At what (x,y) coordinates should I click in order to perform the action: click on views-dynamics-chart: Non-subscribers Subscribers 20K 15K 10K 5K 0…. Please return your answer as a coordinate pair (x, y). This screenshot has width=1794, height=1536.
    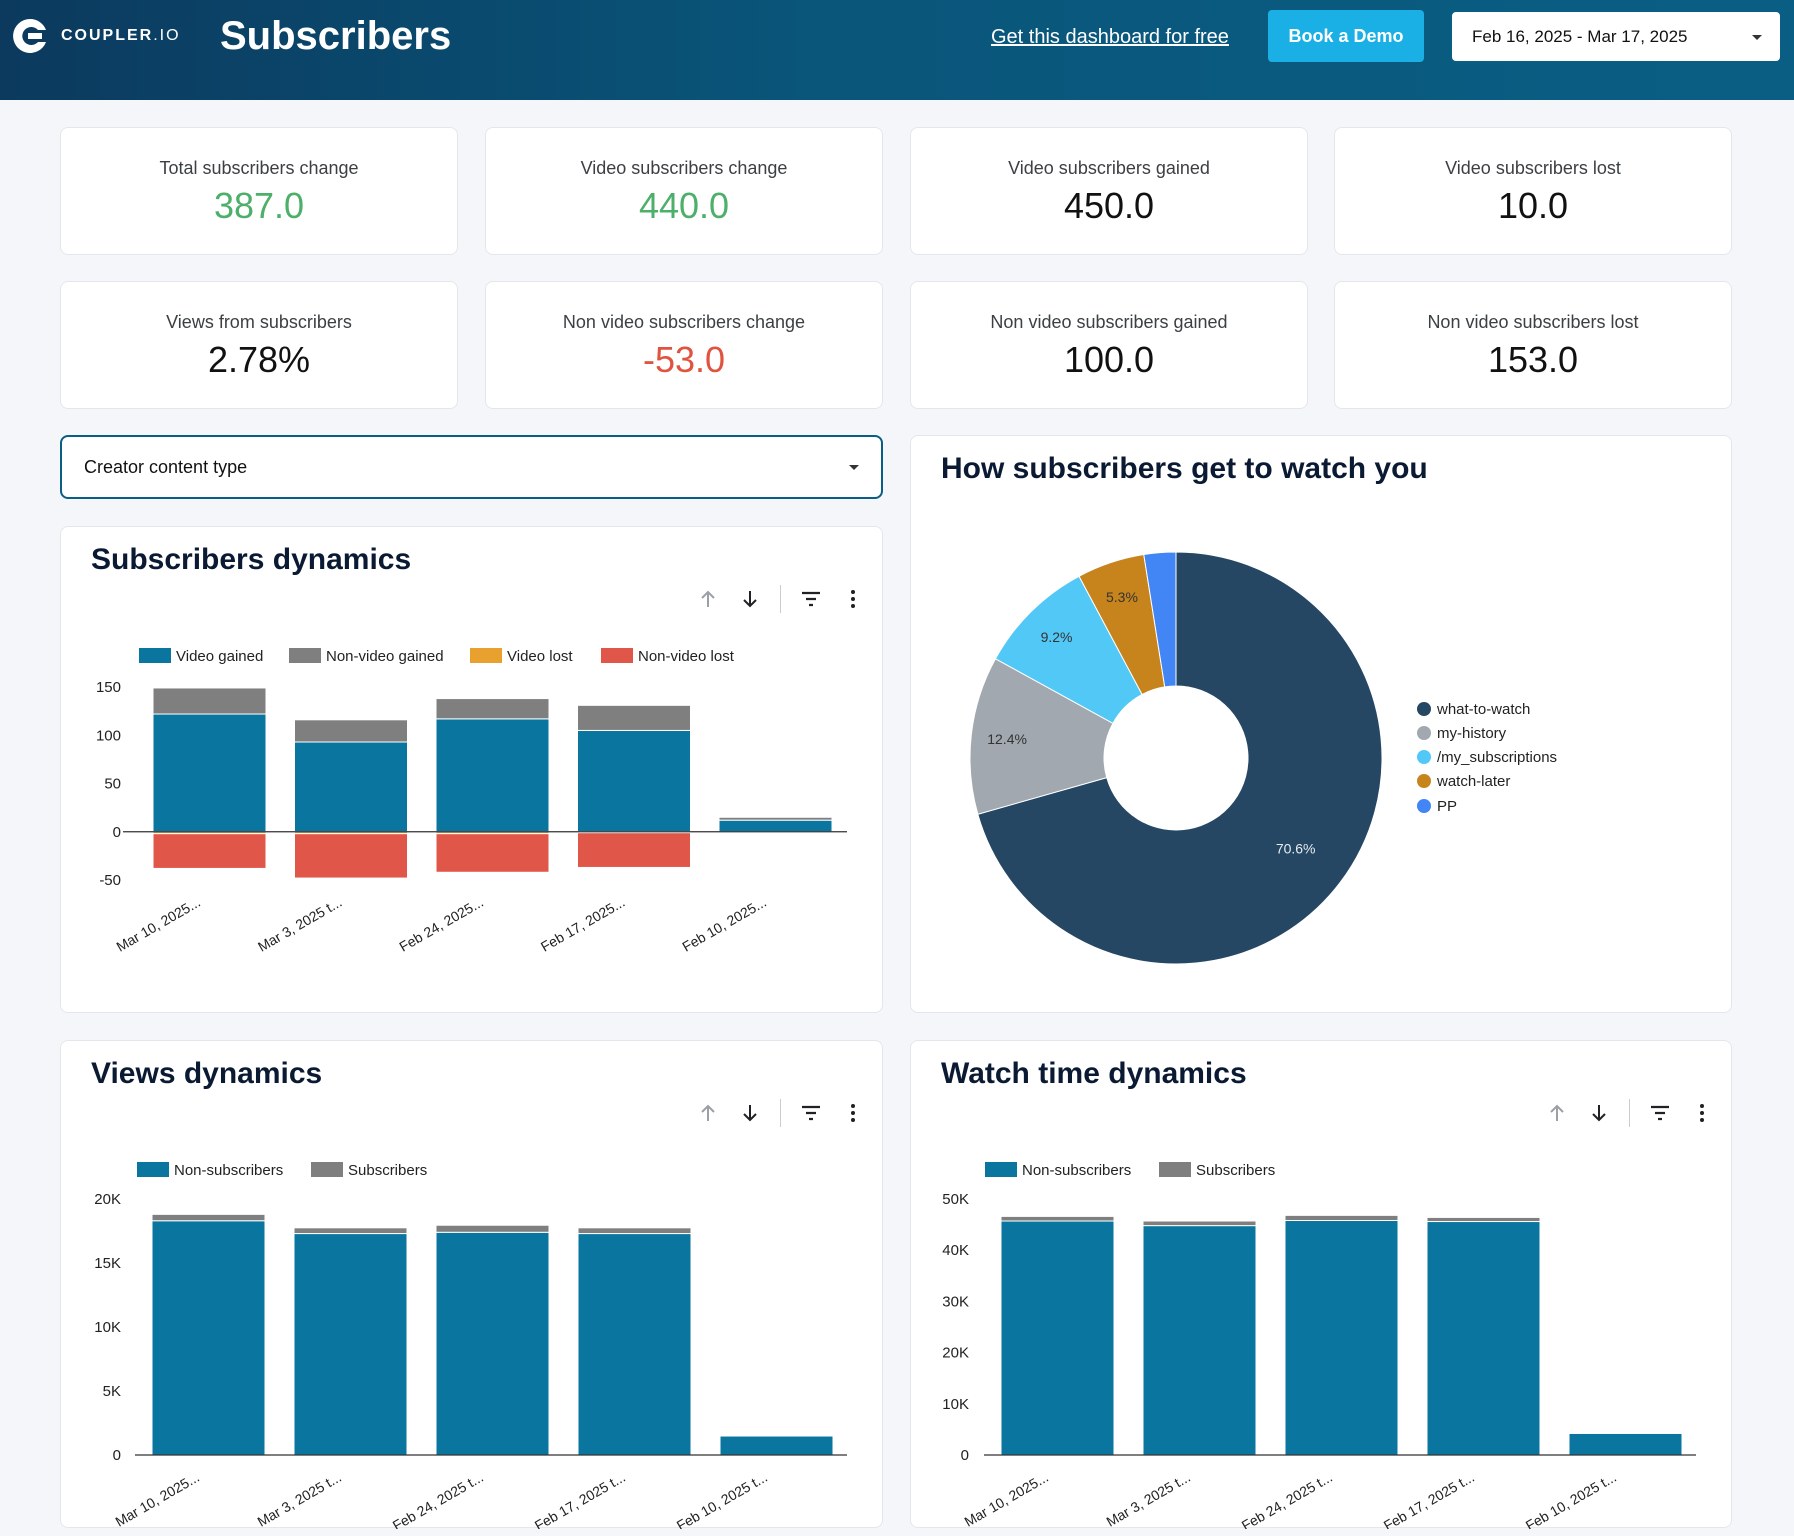
    Looking at the image, I should click on (470, 1345).